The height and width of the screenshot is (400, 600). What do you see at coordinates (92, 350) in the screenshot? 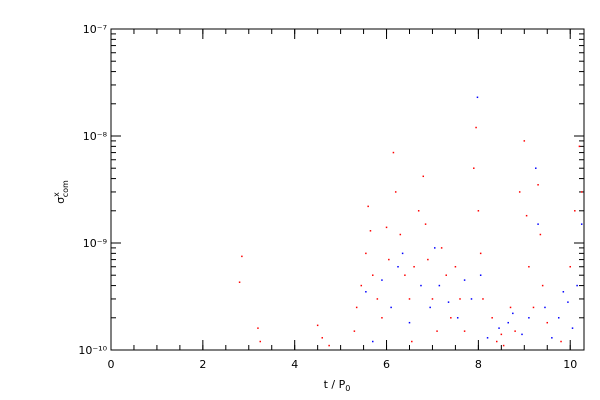
I see `y-tick-label: 10⁻¹⁰` at bounding box center [92, 350].